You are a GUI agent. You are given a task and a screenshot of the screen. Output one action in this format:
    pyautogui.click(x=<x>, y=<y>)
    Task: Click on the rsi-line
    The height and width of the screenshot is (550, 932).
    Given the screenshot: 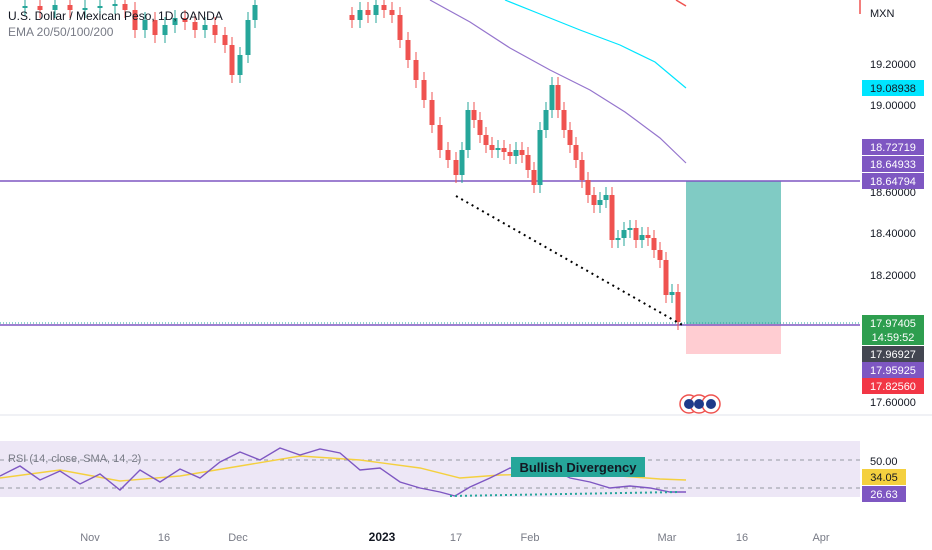 What is the action you would take?
    pyautogui.click(x=343, y=472)
    